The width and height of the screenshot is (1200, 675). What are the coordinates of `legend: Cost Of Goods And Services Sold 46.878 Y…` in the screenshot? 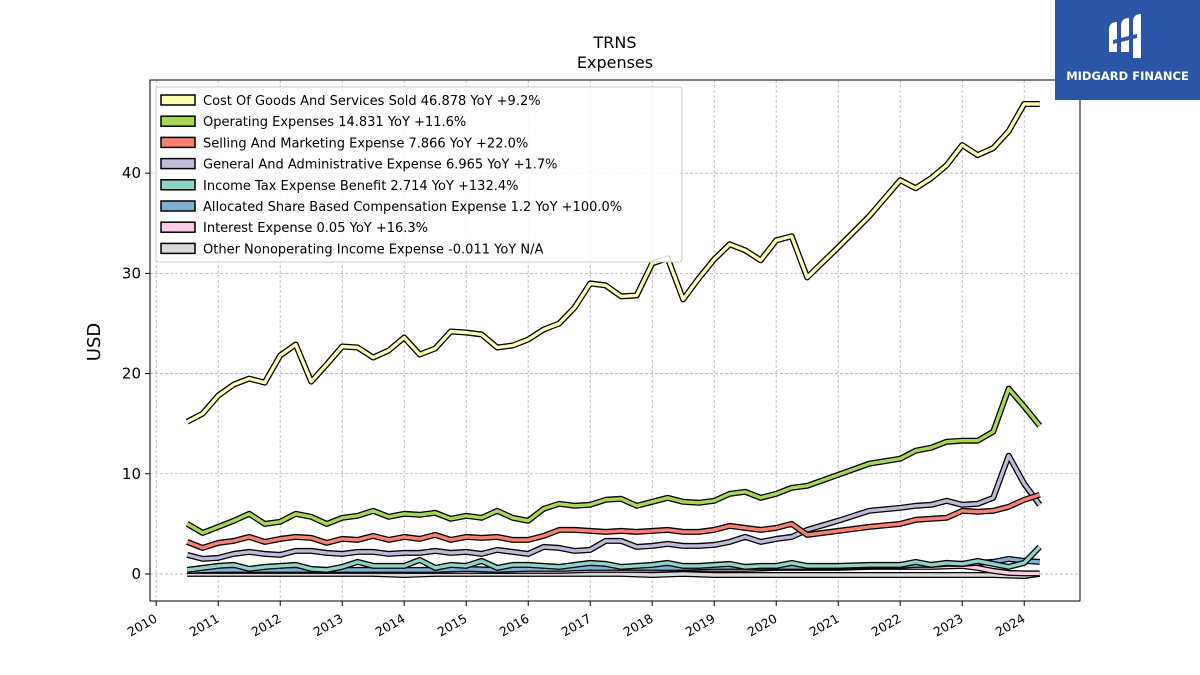 It's located at (419, 174).